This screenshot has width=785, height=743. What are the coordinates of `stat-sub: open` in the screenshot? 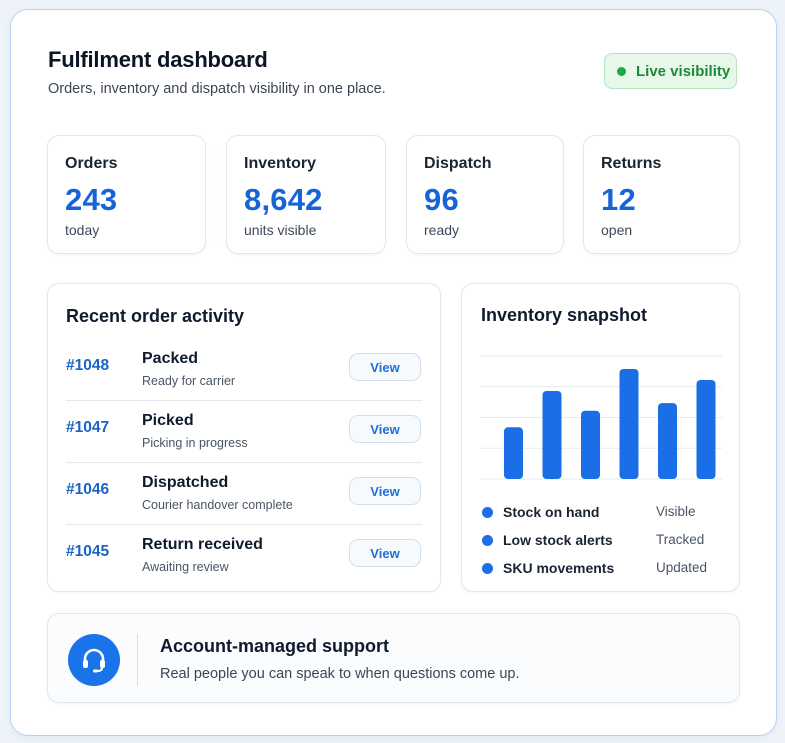 It's located at (617, 230).